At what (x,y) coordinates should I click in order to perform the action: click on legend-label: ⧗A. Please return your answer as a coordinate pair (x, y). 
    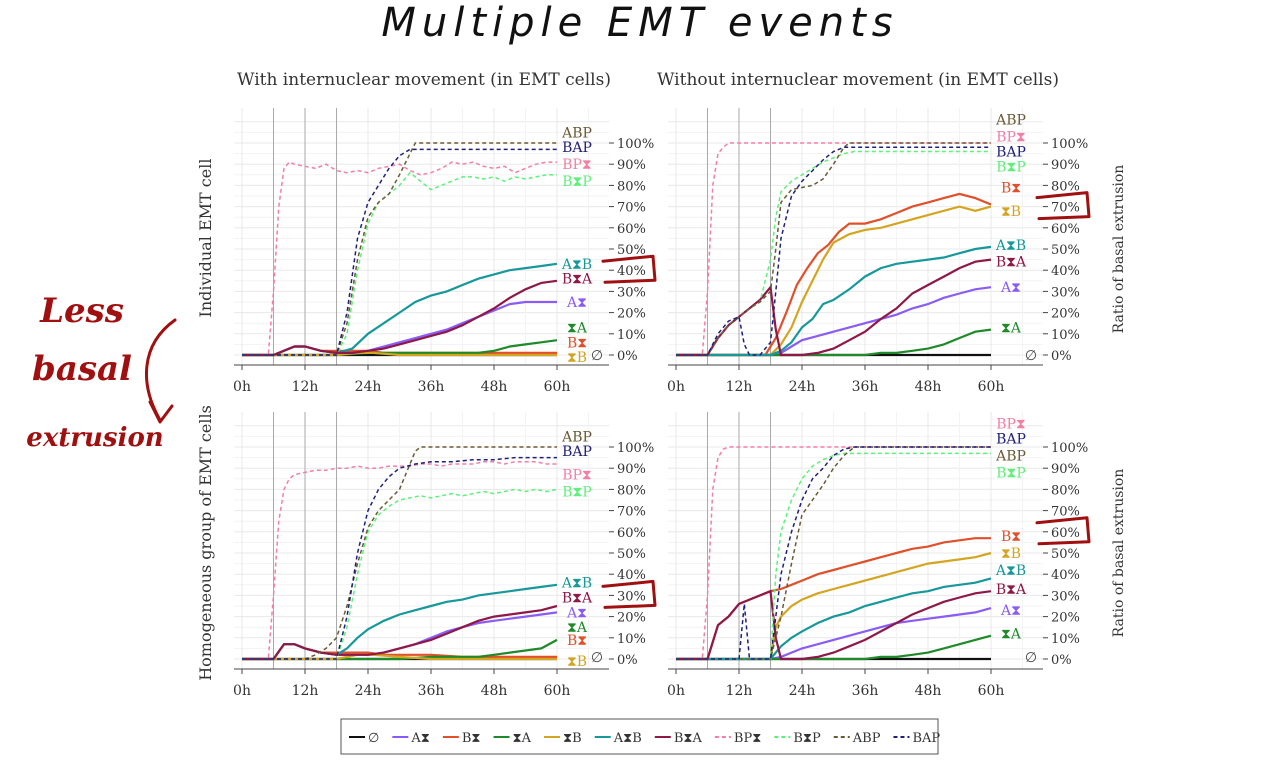
    Looking at the image, I should click on (522, 738).